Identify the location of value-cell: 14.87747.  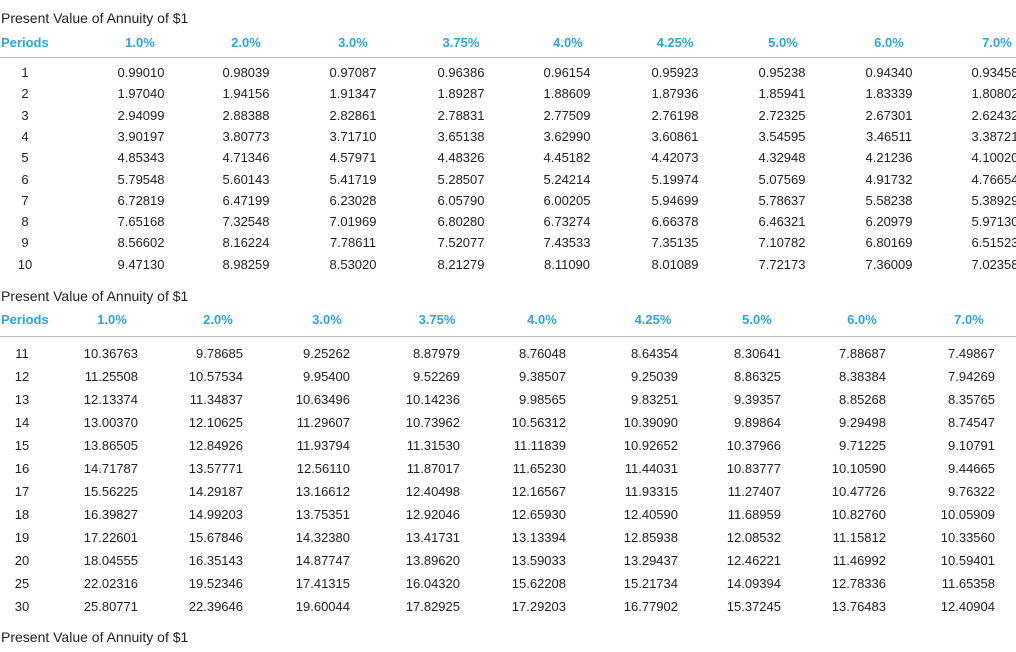
(322, 560).